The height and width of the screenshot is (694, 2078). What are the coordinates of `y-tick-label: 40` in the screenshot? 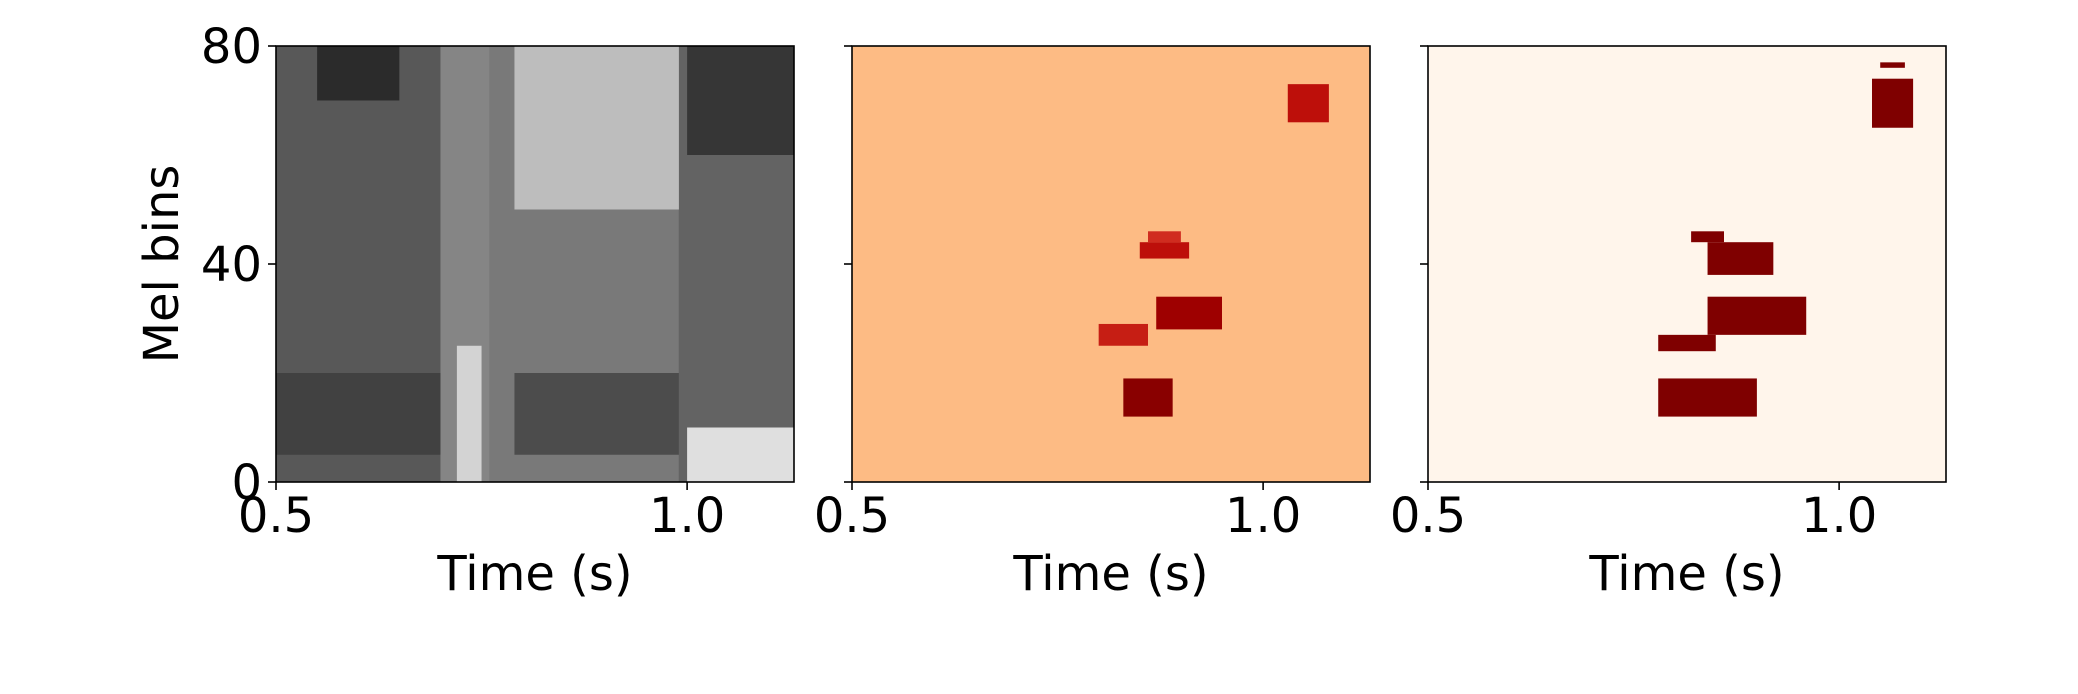 It's located at (231, 265).